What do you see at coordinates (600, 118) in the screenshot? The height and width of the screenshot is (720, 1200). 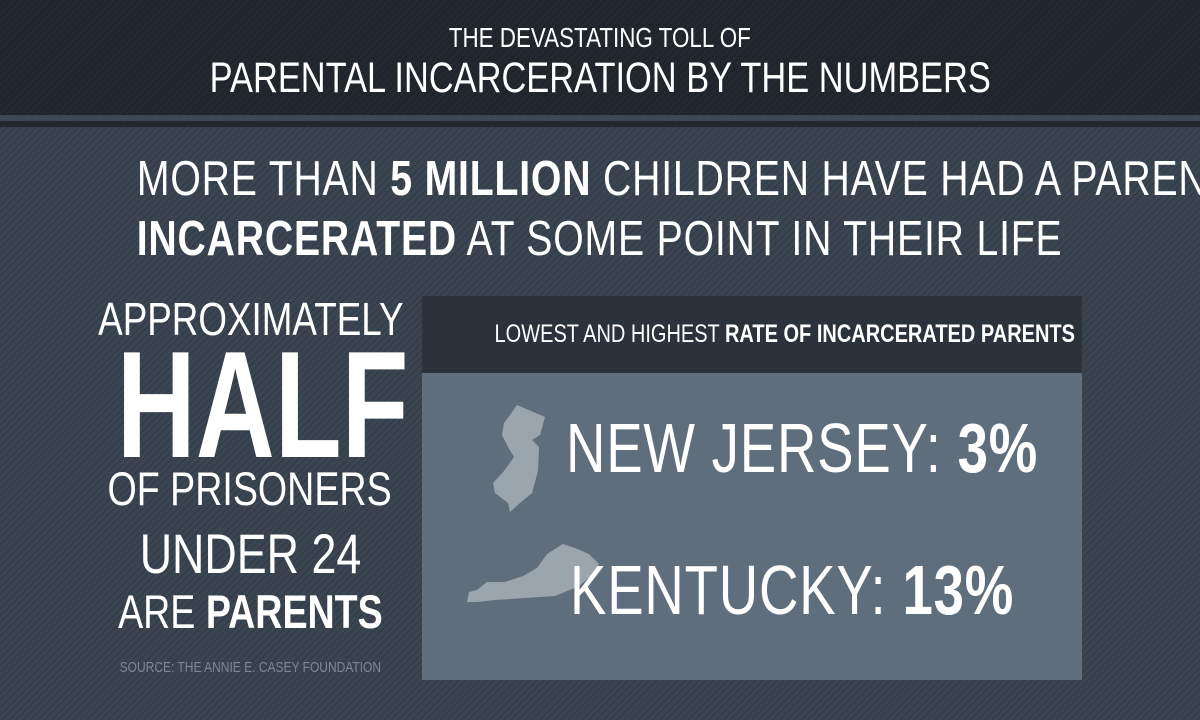 I see `header-divider` at bounding box center [600, 118].